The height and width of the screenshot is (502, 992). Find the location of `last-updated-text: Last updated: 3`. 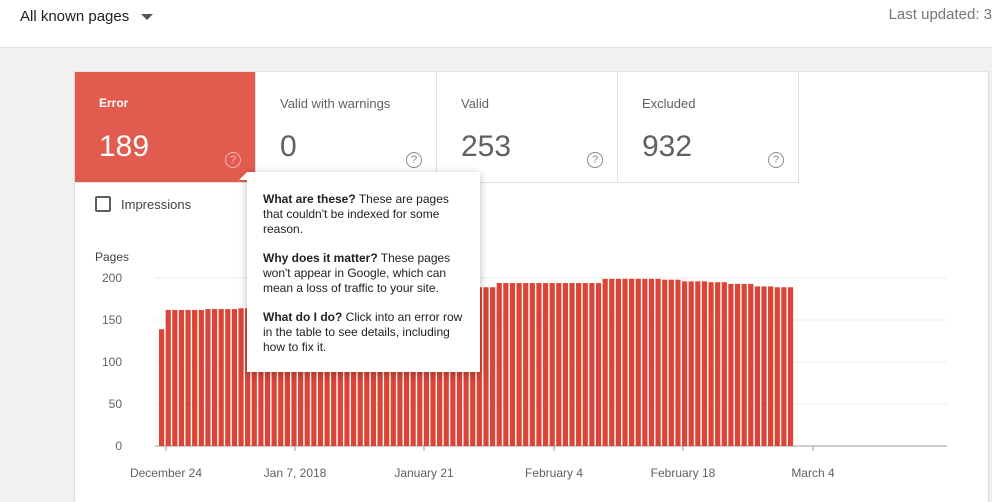

last-updated-text: Last updated: 3 is located at coordinates (940, 14).